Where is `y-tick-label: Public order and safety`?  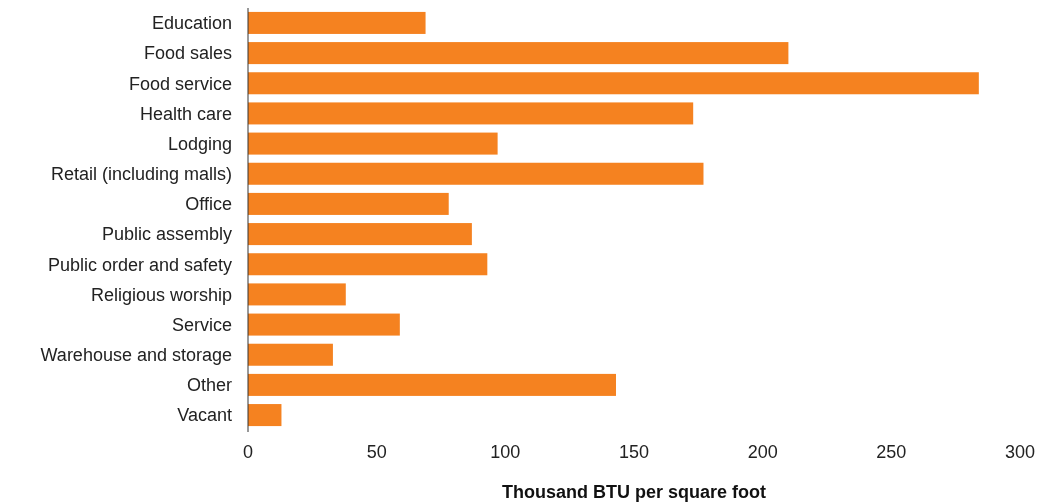
y-tick-label: Public order and safety is located at coordinates (139, 264).